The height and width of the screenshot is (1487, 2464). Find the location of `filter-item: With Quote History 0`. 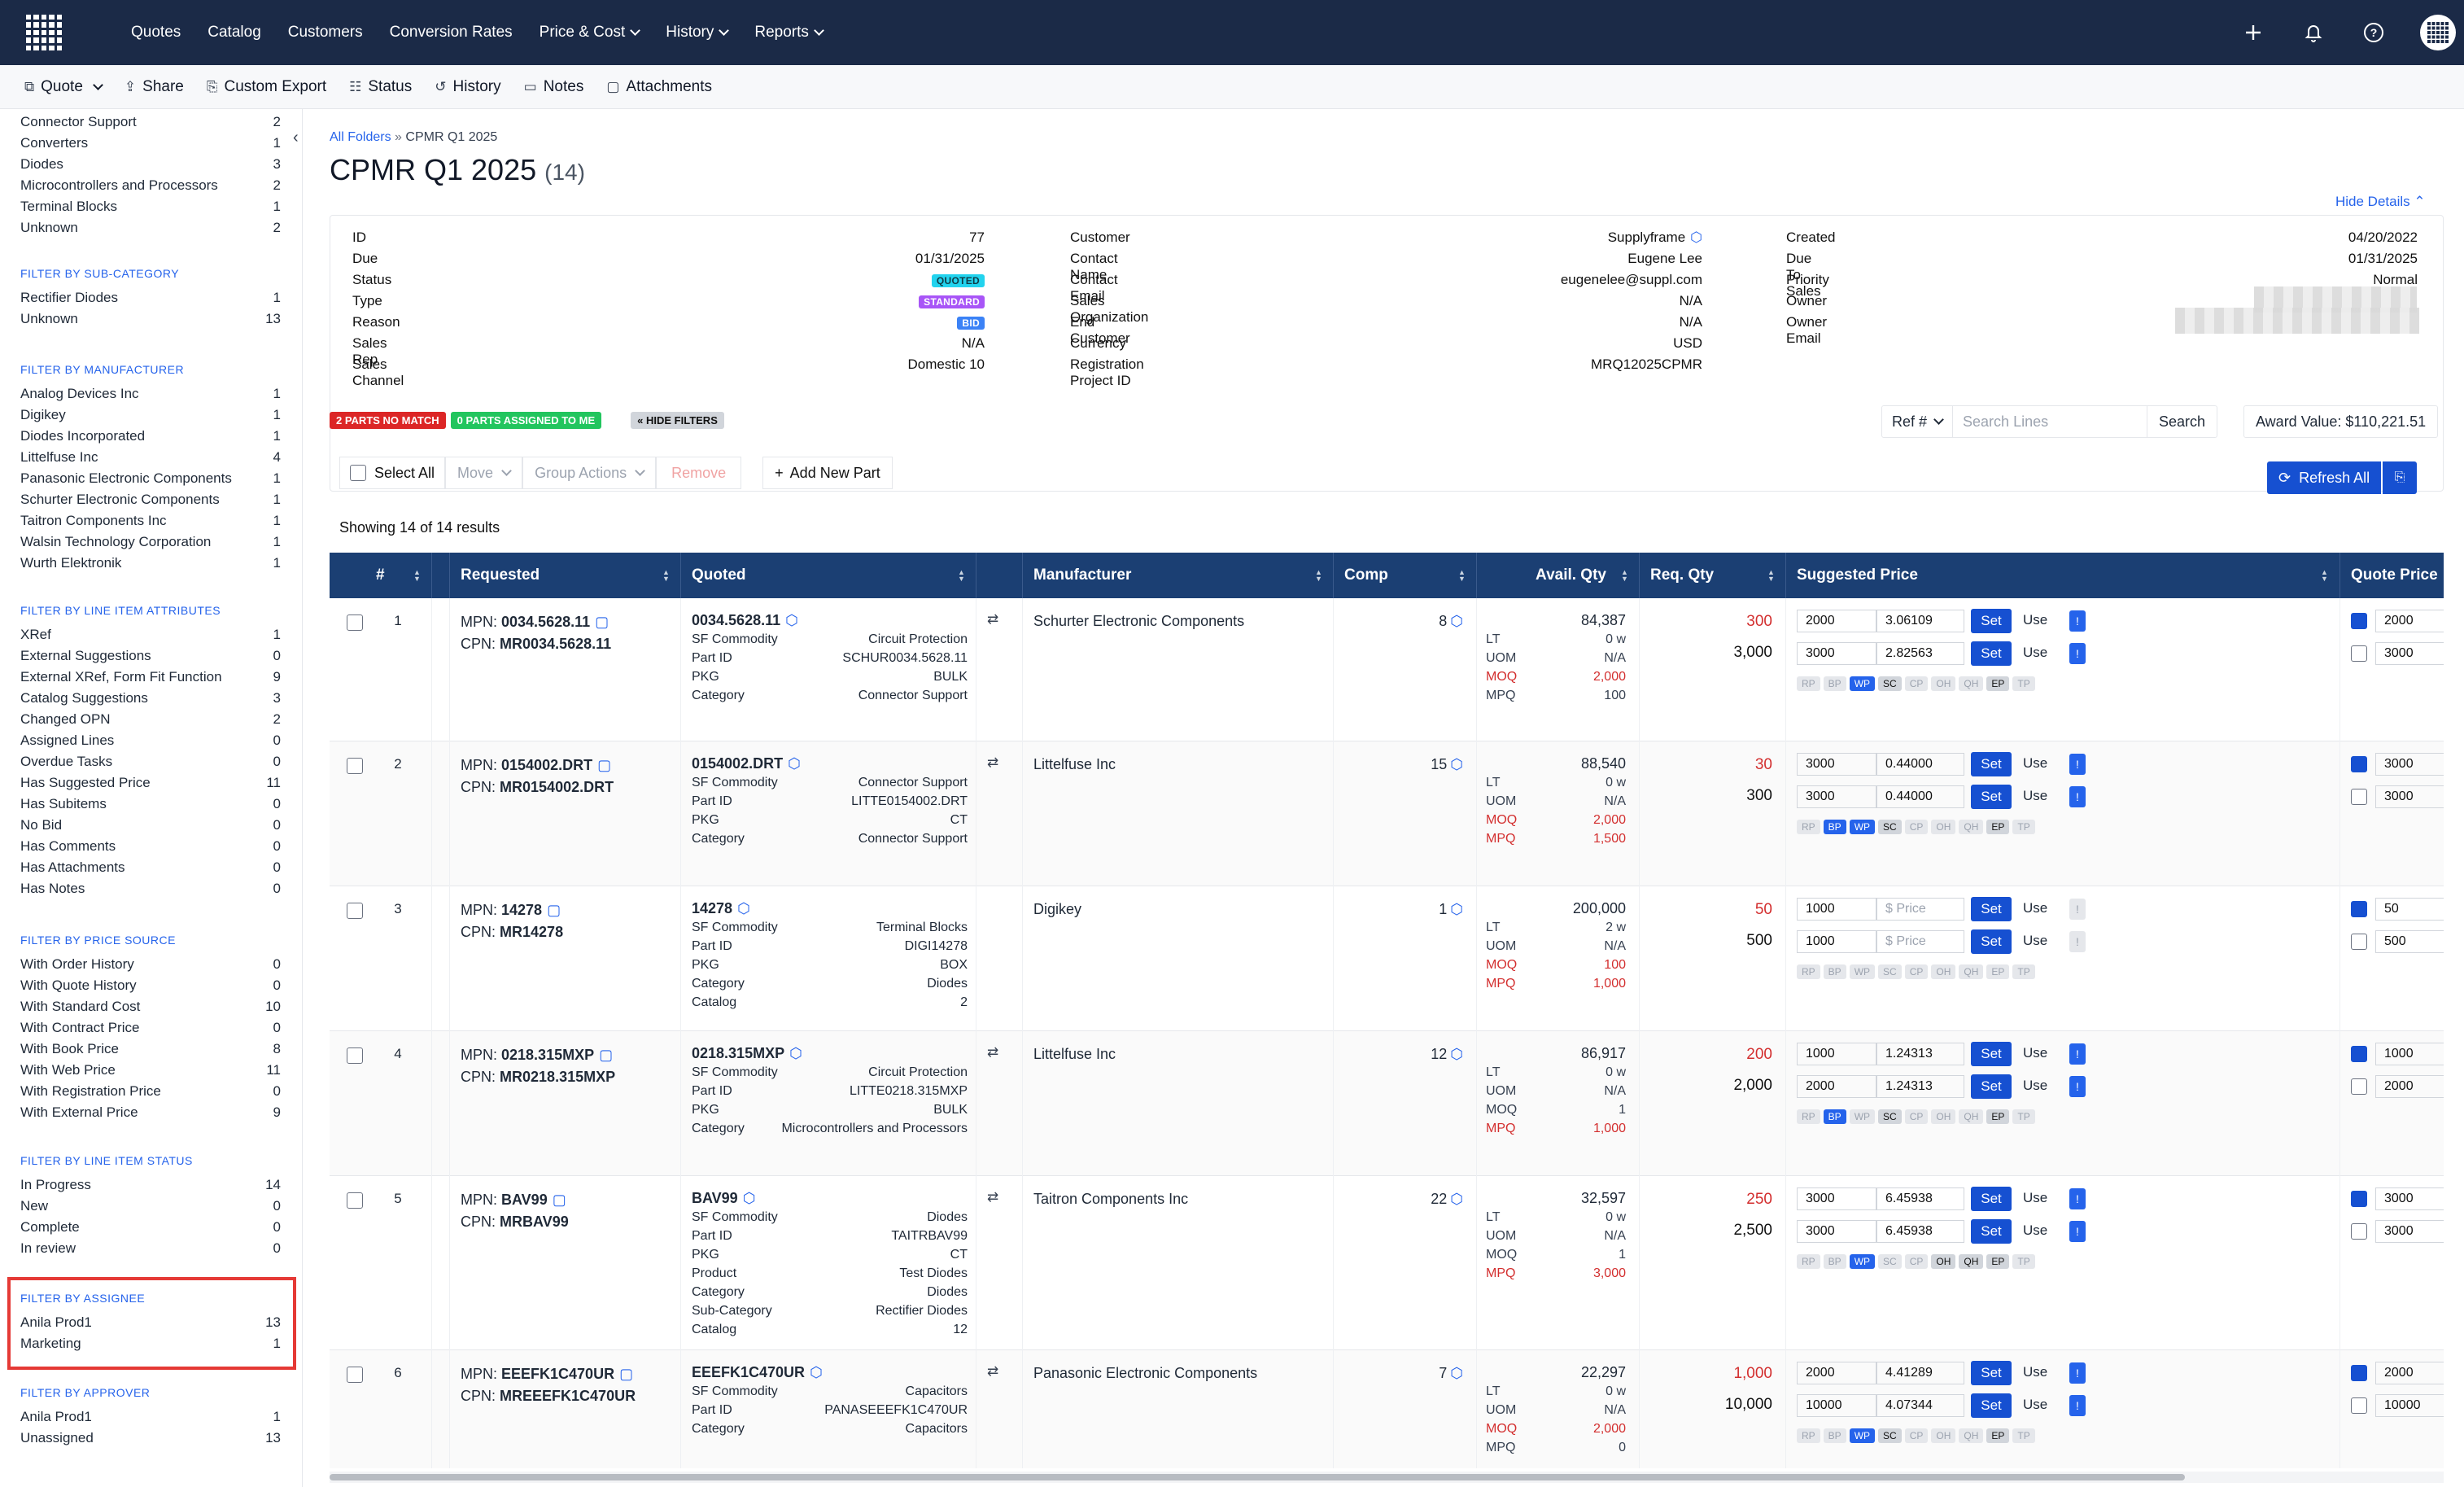

filter-item: With Quote History 0 is located at coordinates (151, 985).